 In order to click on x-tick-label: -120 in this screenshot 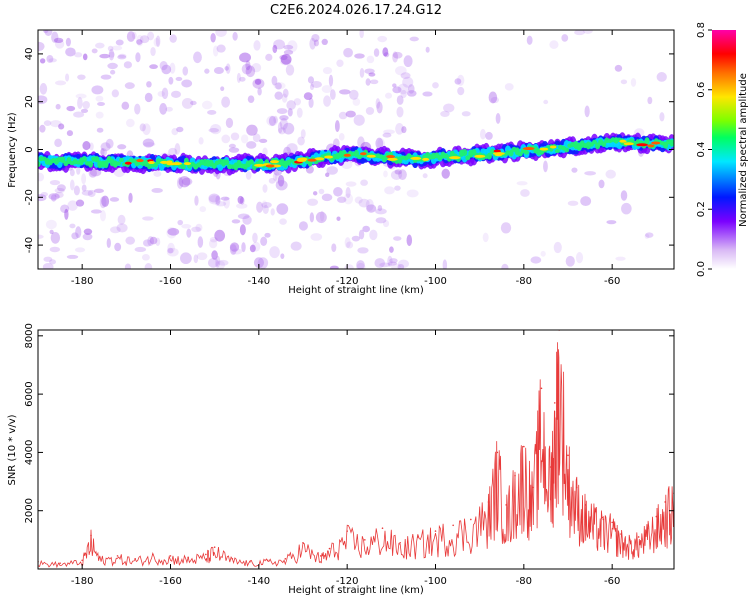, I will do `click(347, 281)`.